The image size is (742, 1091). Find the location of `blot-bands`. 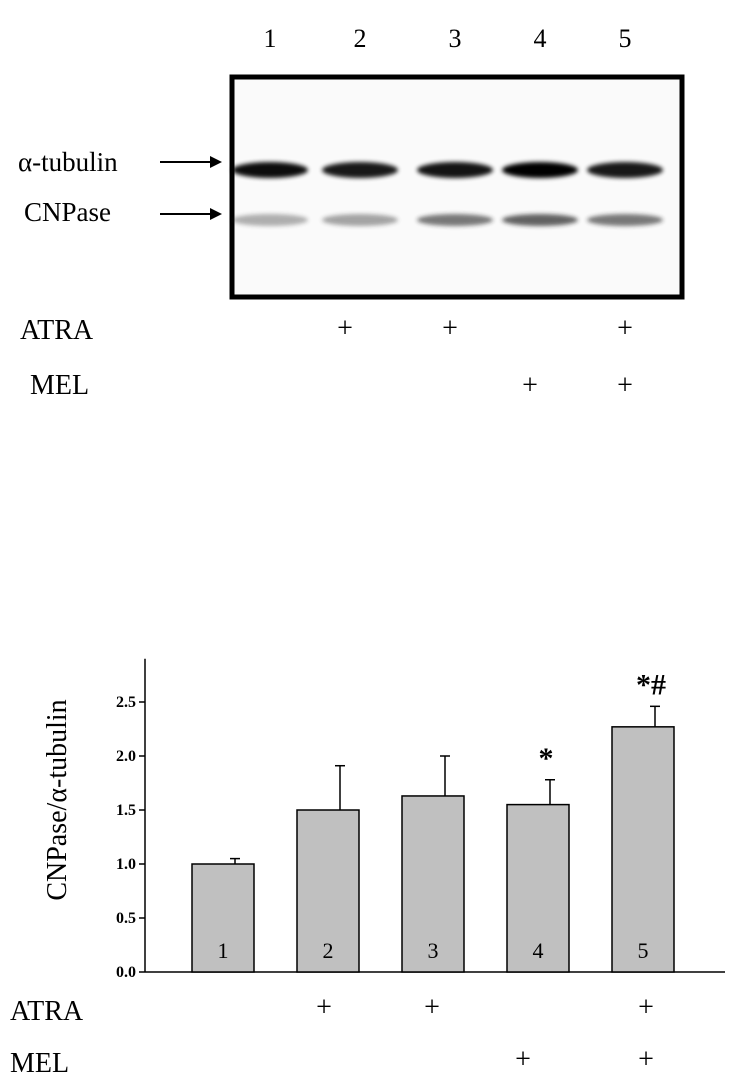

blot-bands is located at coordinates (447, 194).